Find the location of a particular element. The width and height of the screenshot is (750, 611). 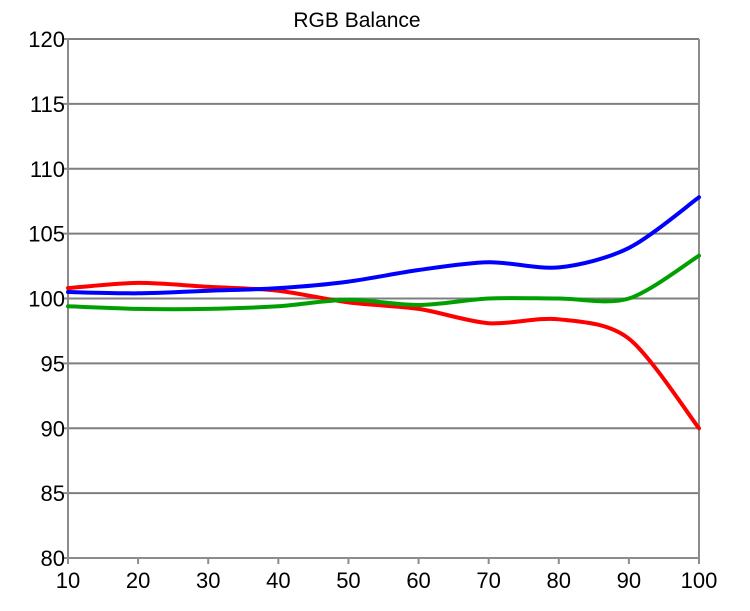

x-tick-label-100: 100 is located at coordinates (699, 580).